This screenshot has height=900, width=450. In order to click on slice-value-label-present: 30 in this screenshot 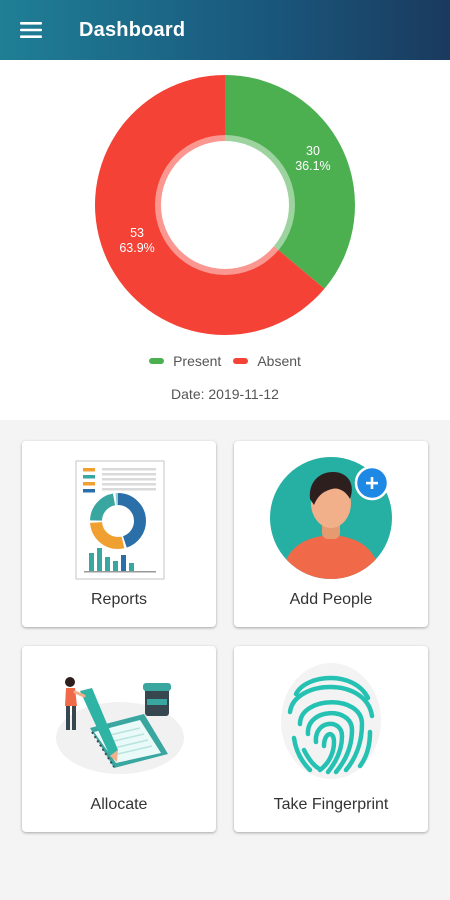, I will do `click(313, 151)`.